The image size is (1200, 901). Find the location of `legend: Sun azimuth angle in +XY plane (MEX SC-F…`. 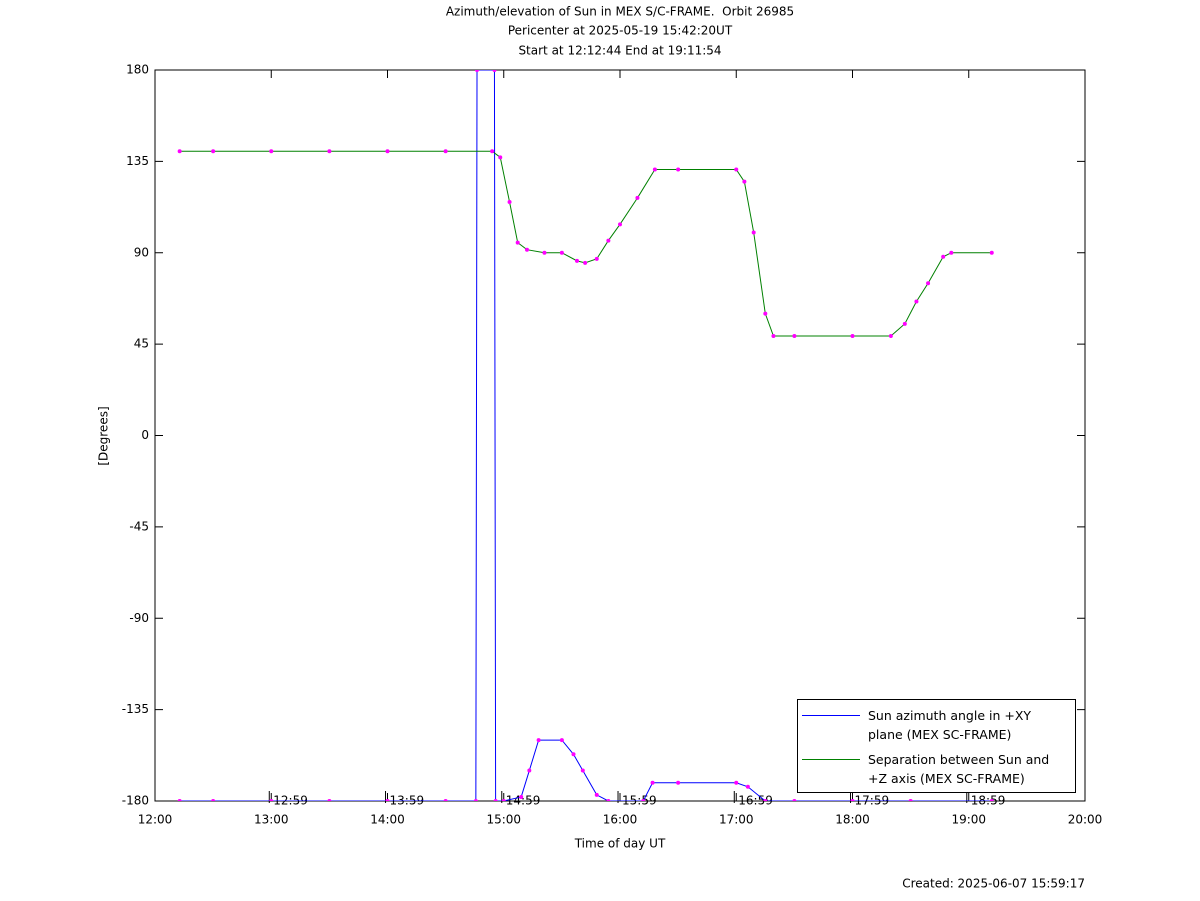

legend: Sun azimuth angle in +XY plane (MEX SC-F… is located at coordinates (936, 746).